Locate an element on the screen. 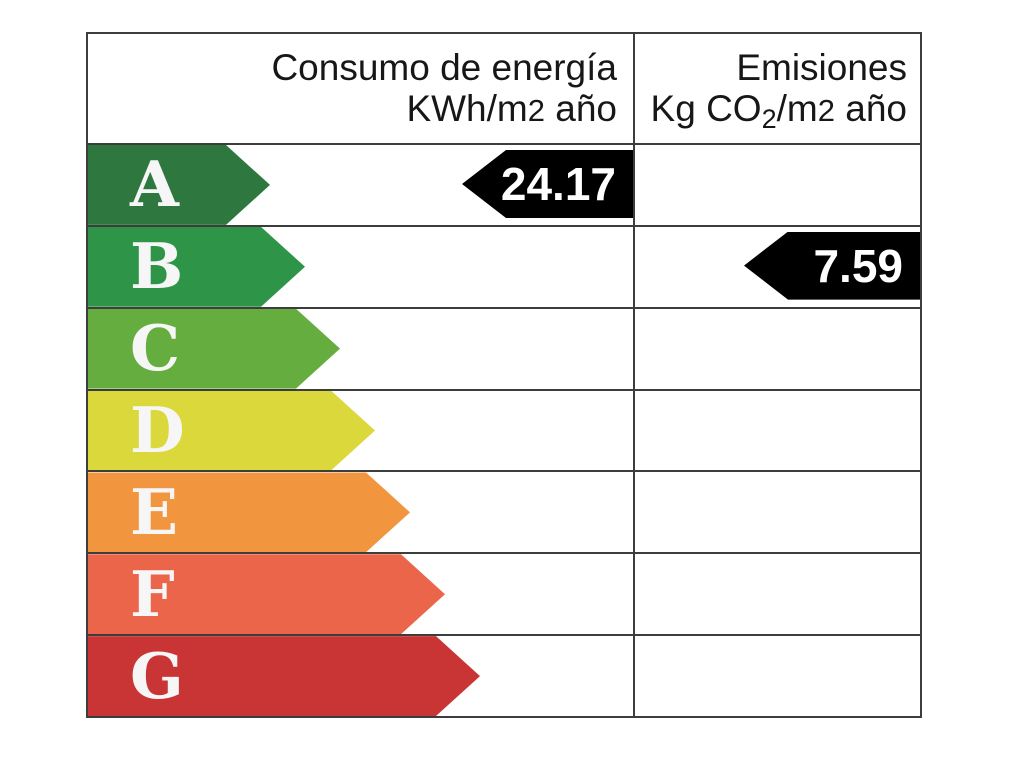  emissions-unit-prefix: Kg CO is located at coordinates (706, 108).